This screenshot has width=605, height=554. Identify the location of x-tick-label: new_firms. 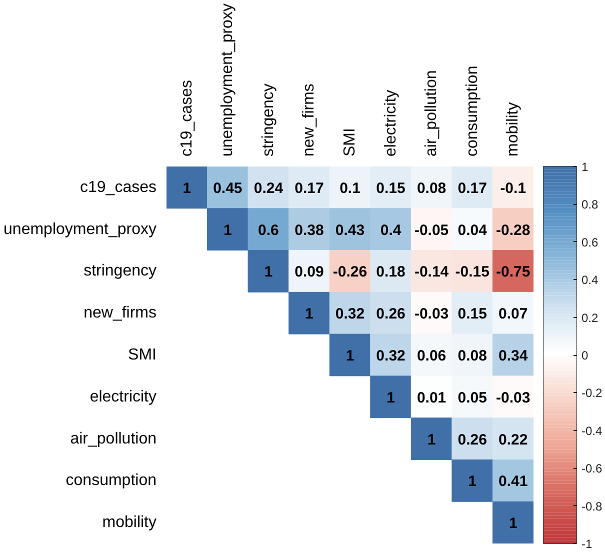
(309, 120).